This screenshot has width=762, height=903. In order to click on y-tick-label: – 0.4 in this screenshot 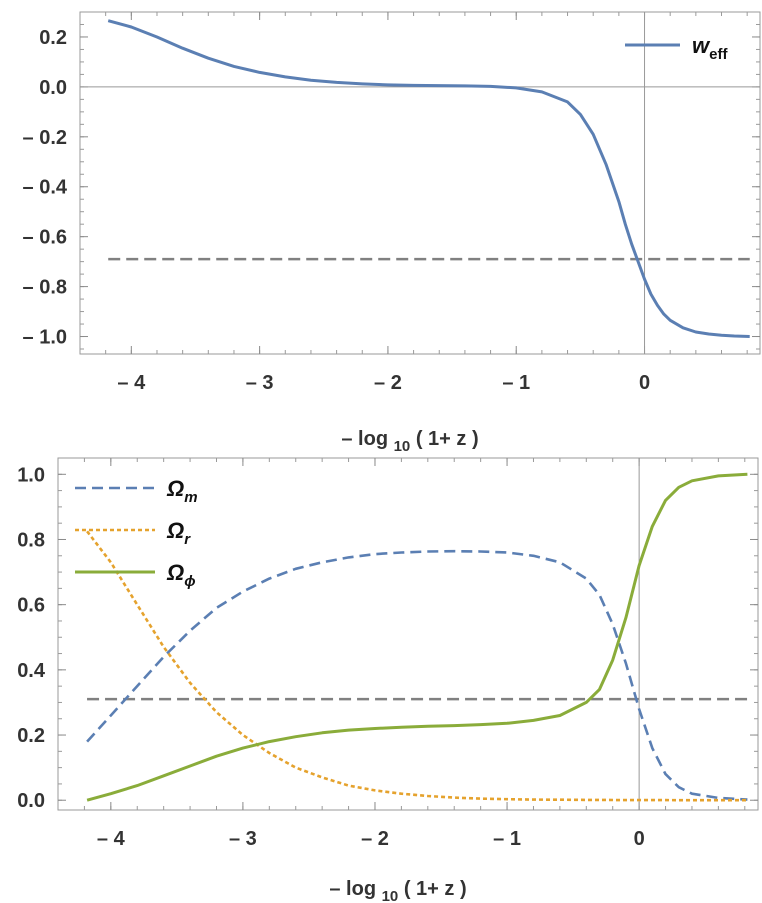, I will do `click(45, 188)`.